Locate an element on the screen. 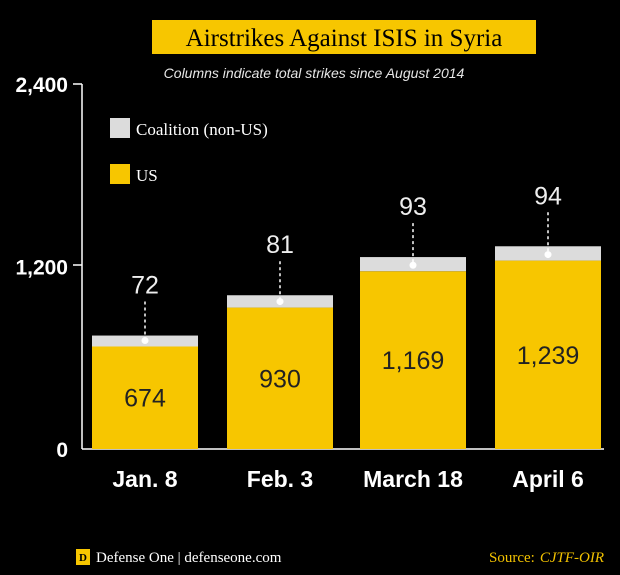 The height and width of the screenshot is (575, 620). title-background is located at coordinates (344, 37).